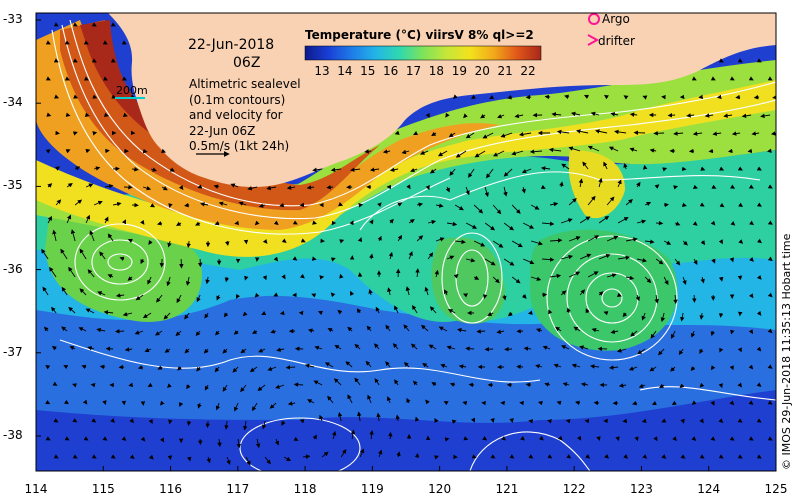 This screenshot has width=800, height=500. I want to click on description-line: (0.1m contours), so click(237, 99).